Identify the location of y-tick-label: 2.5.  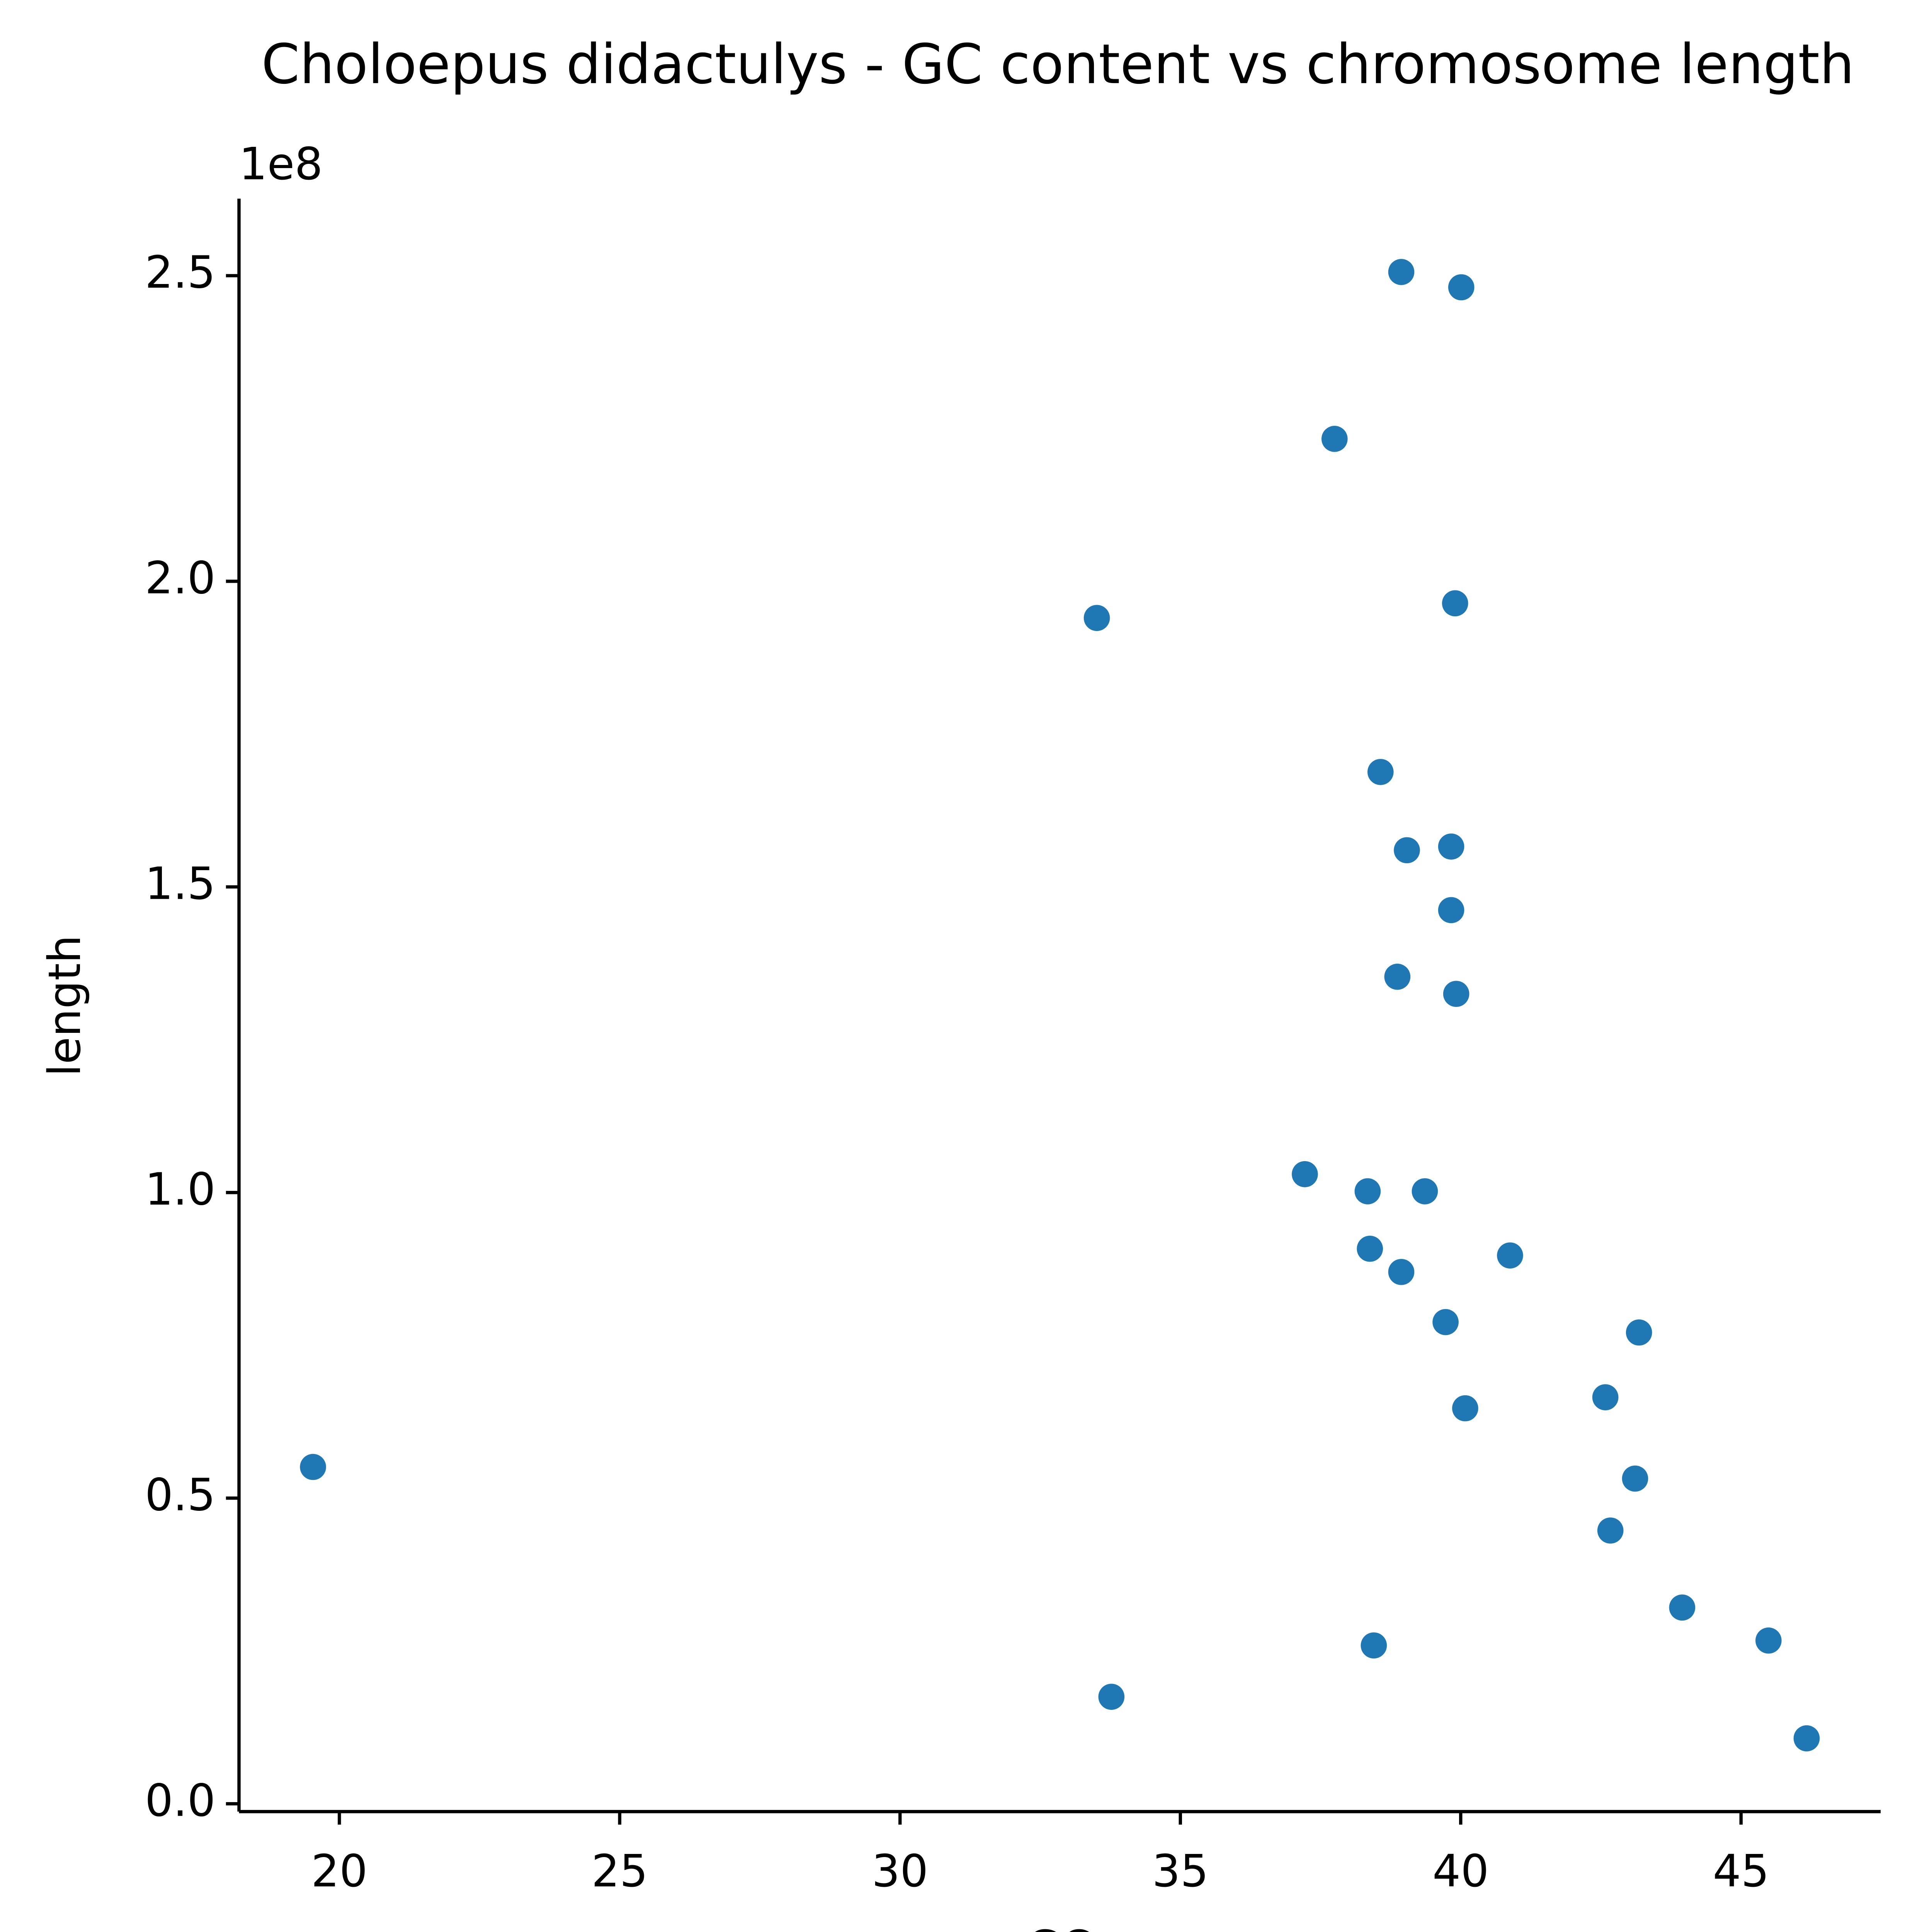
(181, 273).